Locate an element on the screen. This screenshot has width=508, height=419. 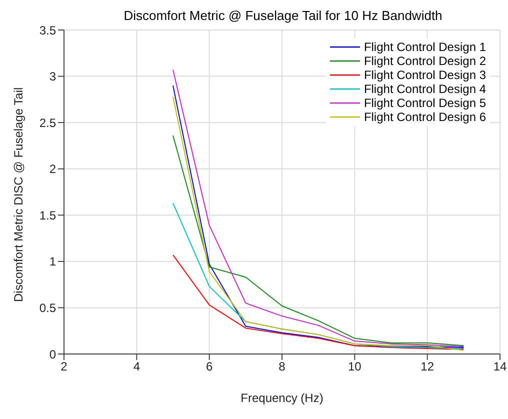
y-axis-title: Discomfort Metric DISC @ Fuselage Tail is located at coordinates (18, 194).